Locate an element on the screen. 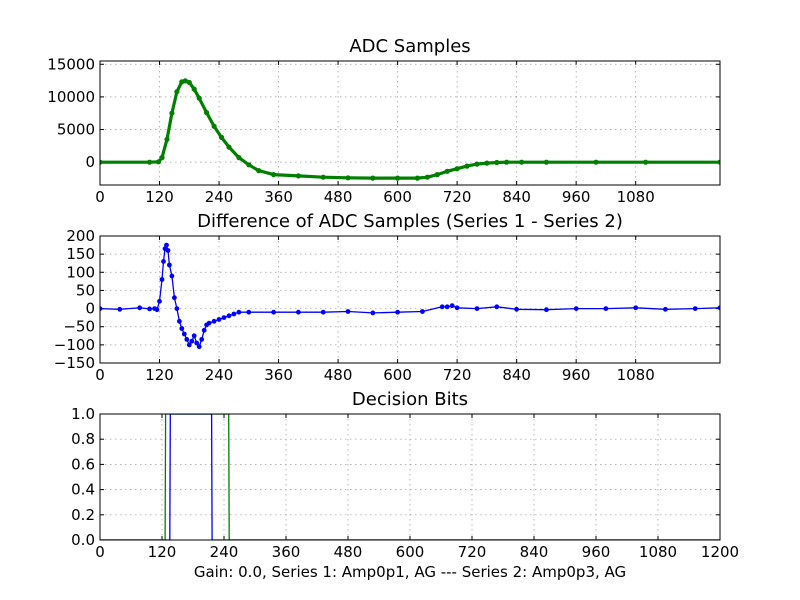 This screenshot has width=800, height=600. y-tick-label: 150 is located at coordinates (80, 254).